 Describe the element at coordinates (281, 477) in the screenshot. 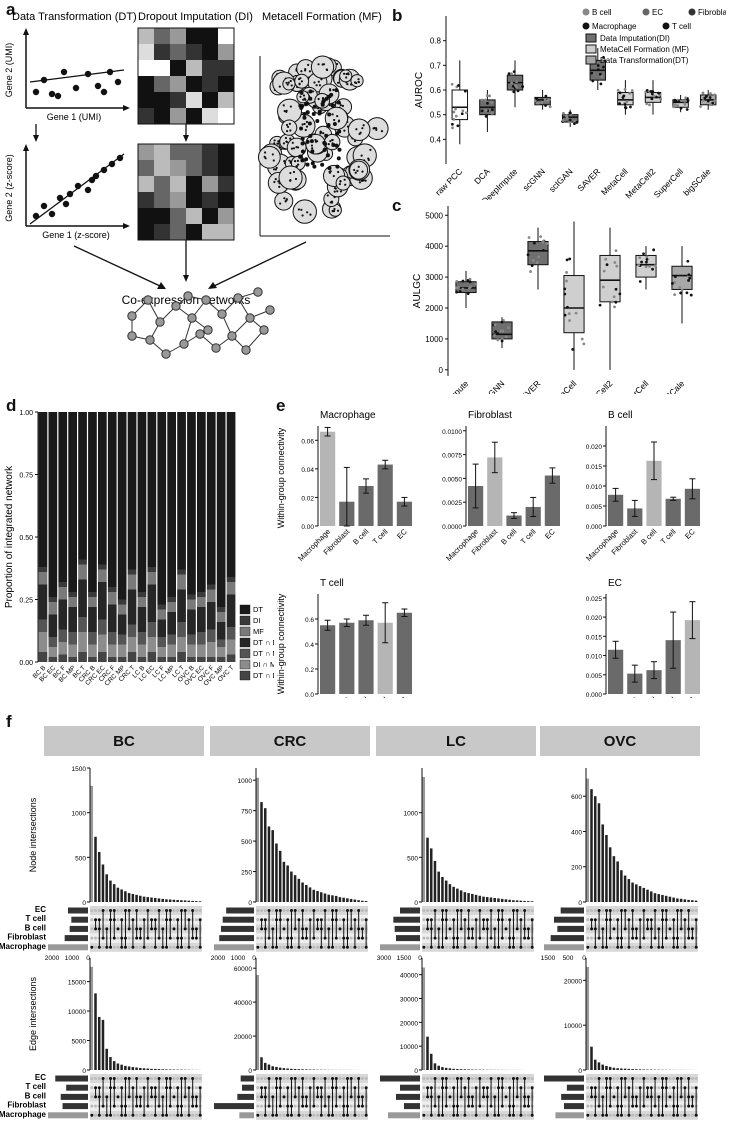

I see `y-axis-label-top: Within-group connectivity` at that location.